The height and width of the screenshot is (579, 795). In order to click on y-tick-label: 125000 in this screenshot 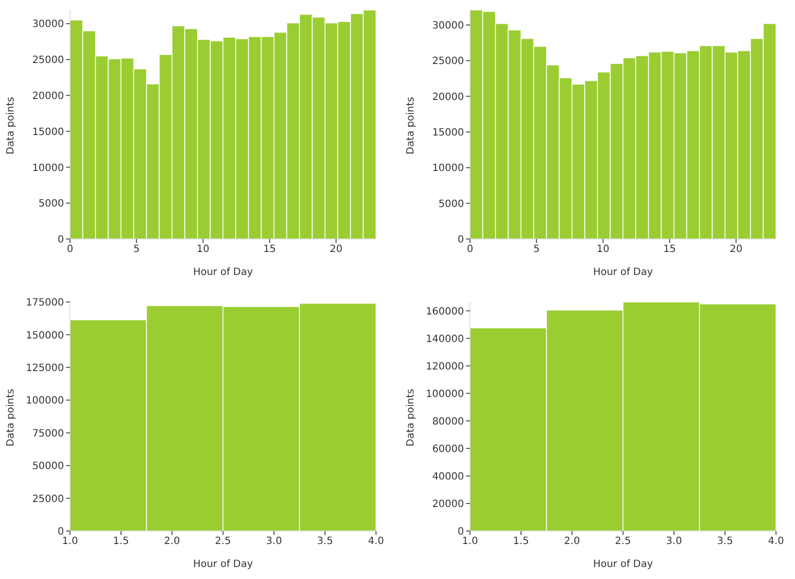, I will do `click(45, 368)`.